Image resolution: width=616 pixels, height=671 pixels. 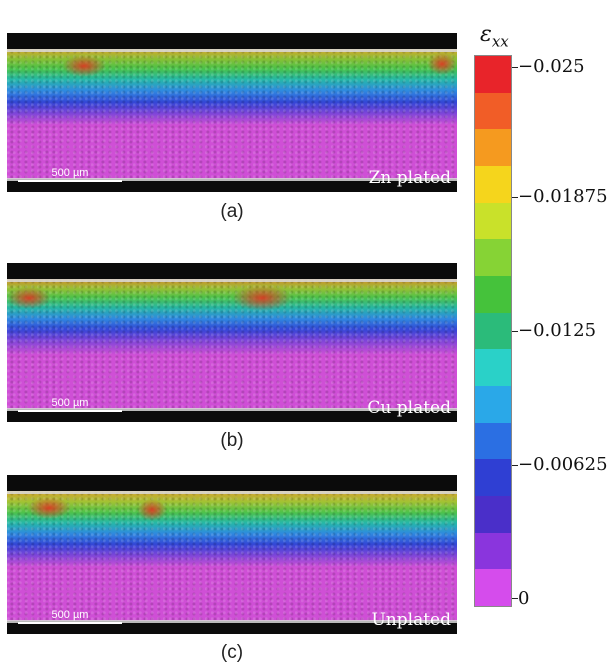 I want to click on panel-caption-a: (a), so click(x=232, y=211).